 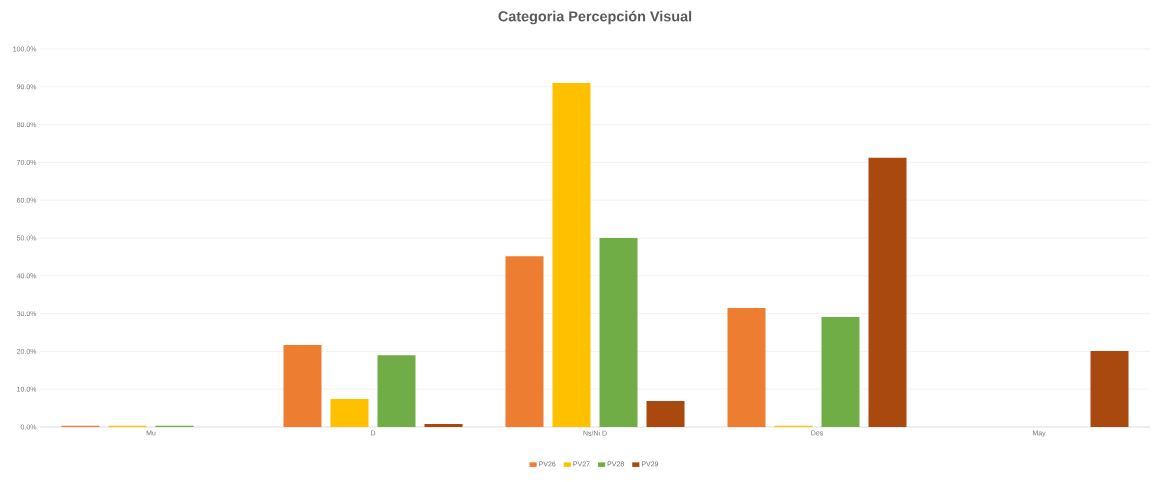 I want to click on chart-title: Categoria Percepción Visual, so click(x=595, y=17).